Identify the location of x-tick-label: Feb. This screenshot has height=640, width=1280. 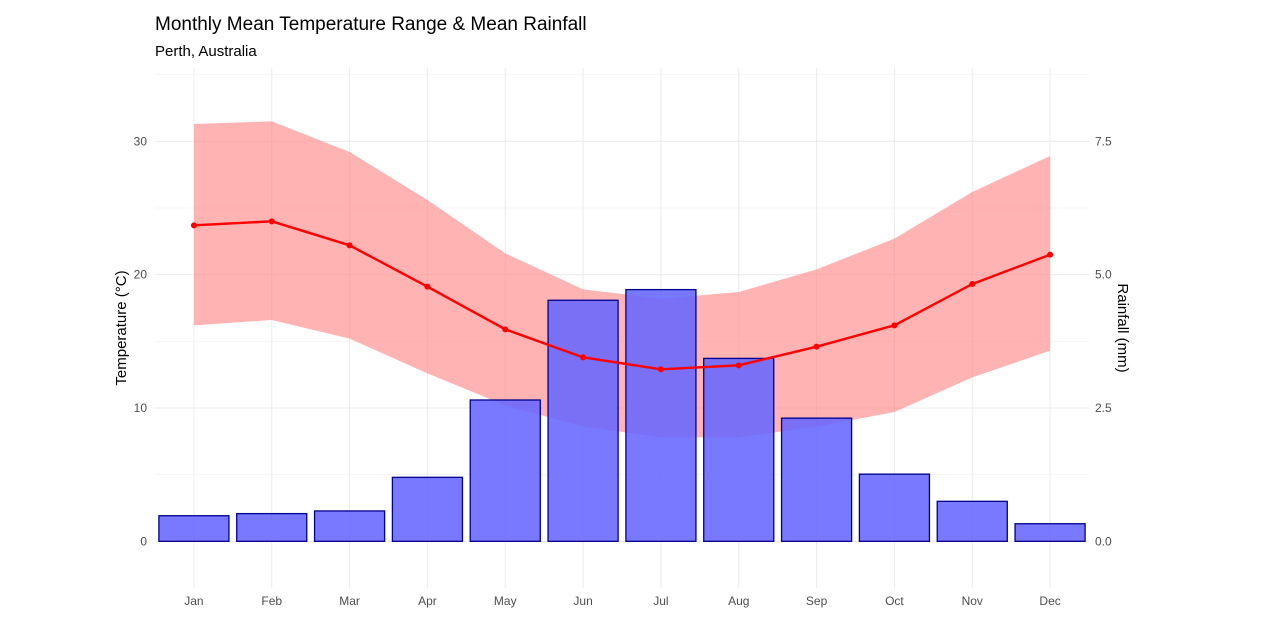
(271, 601).